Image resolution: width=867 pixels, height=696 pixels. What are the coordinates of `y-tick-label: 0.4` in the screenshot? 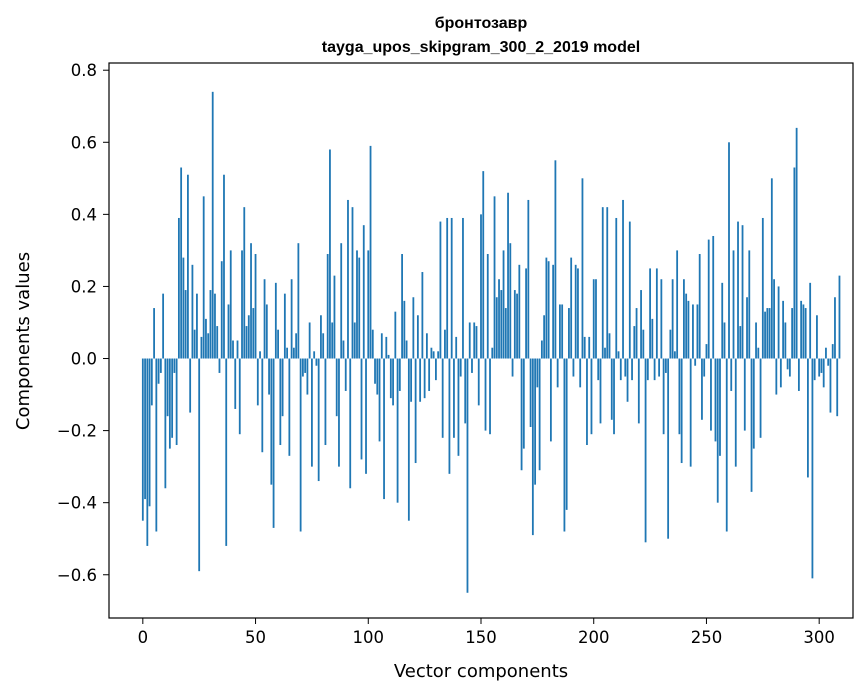 It's located at (84, 214).